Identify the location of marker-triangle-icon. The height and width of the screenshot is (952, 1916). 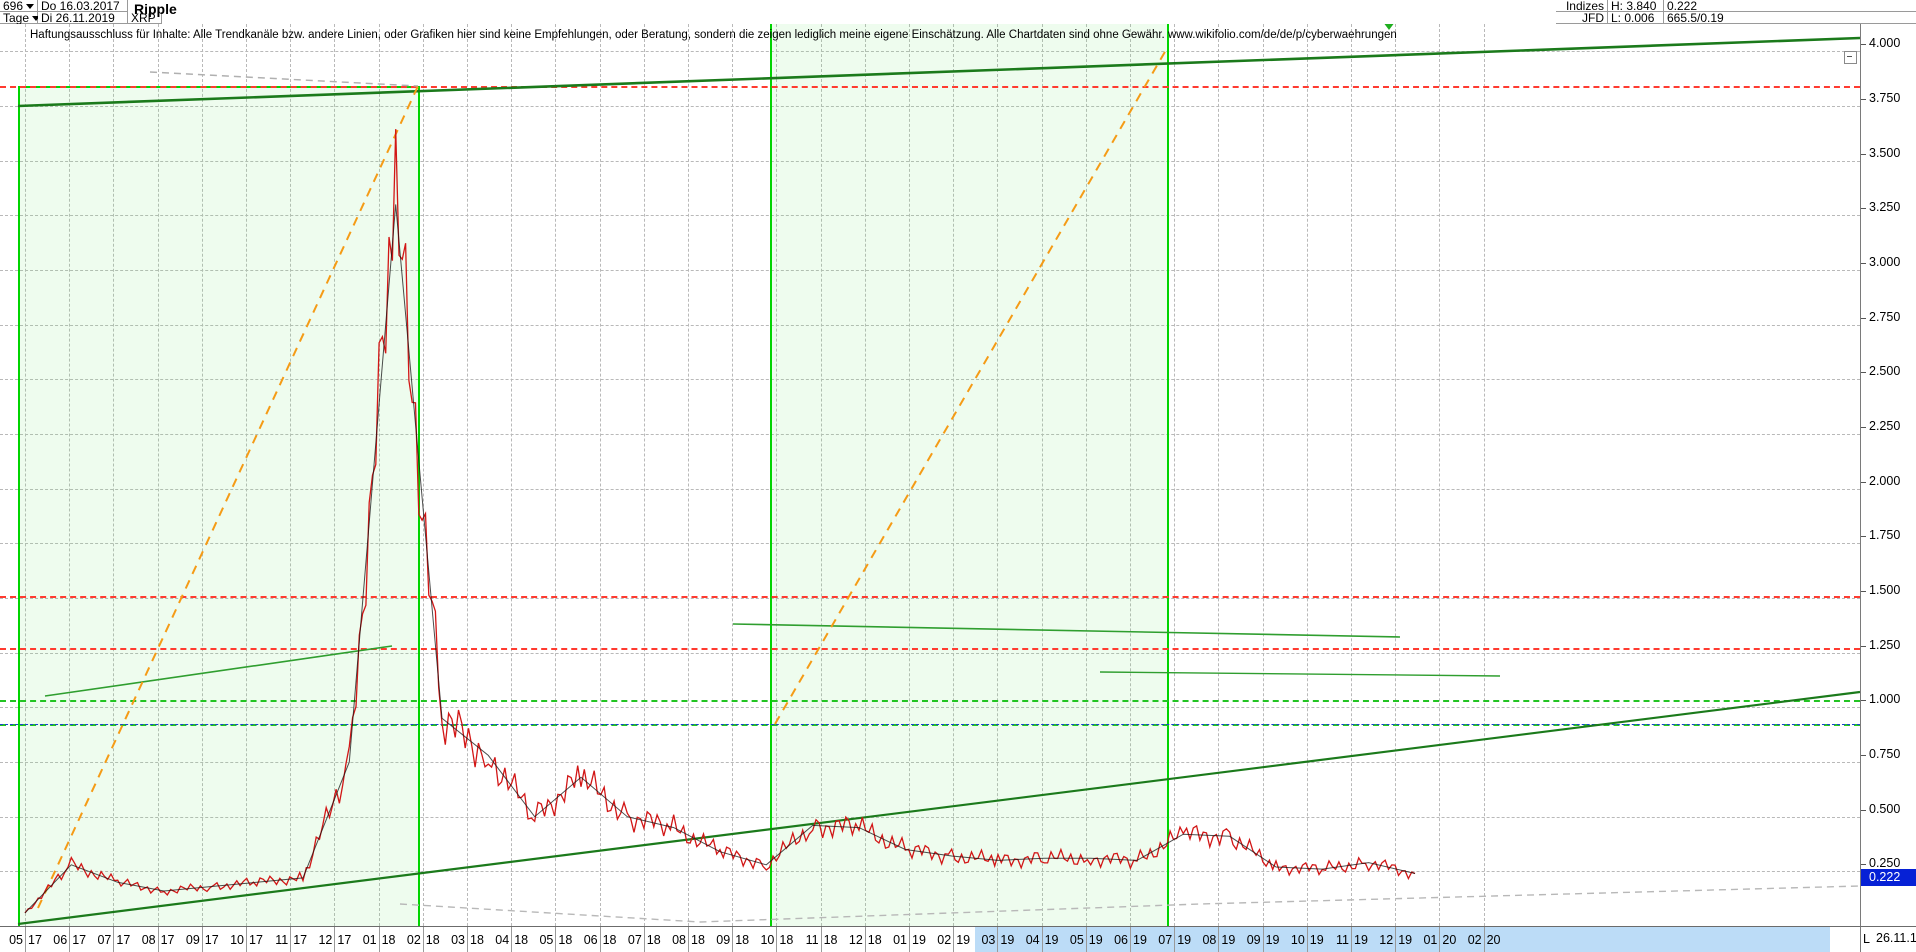
(1389, 27).